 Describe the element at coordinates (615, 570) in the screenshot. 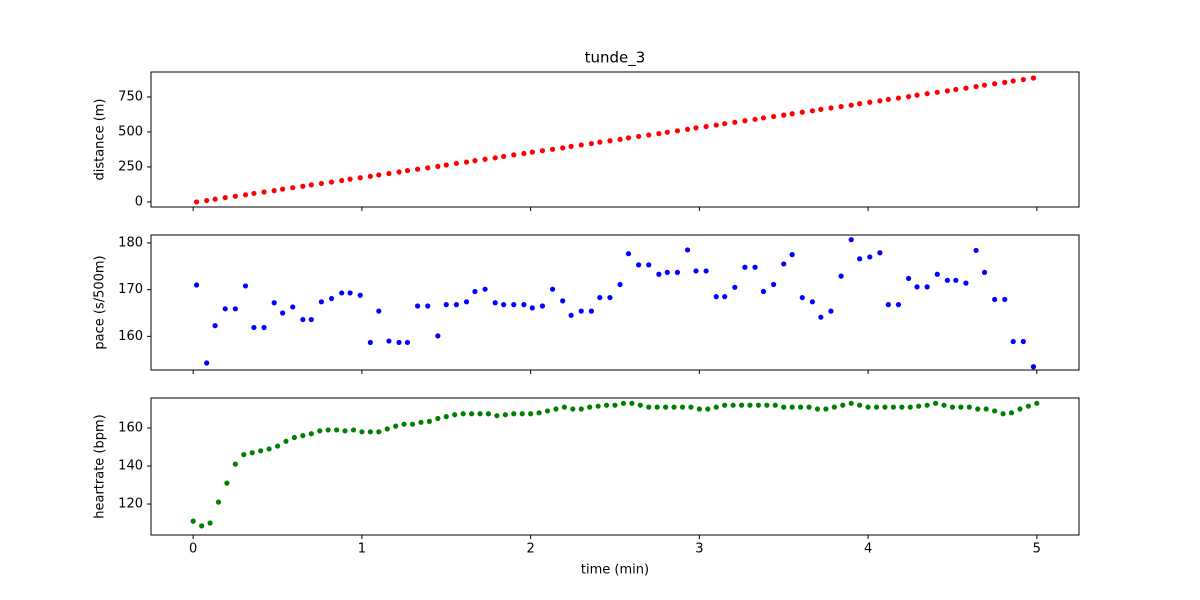

I see `x-axis-label: time (min)` at that location.